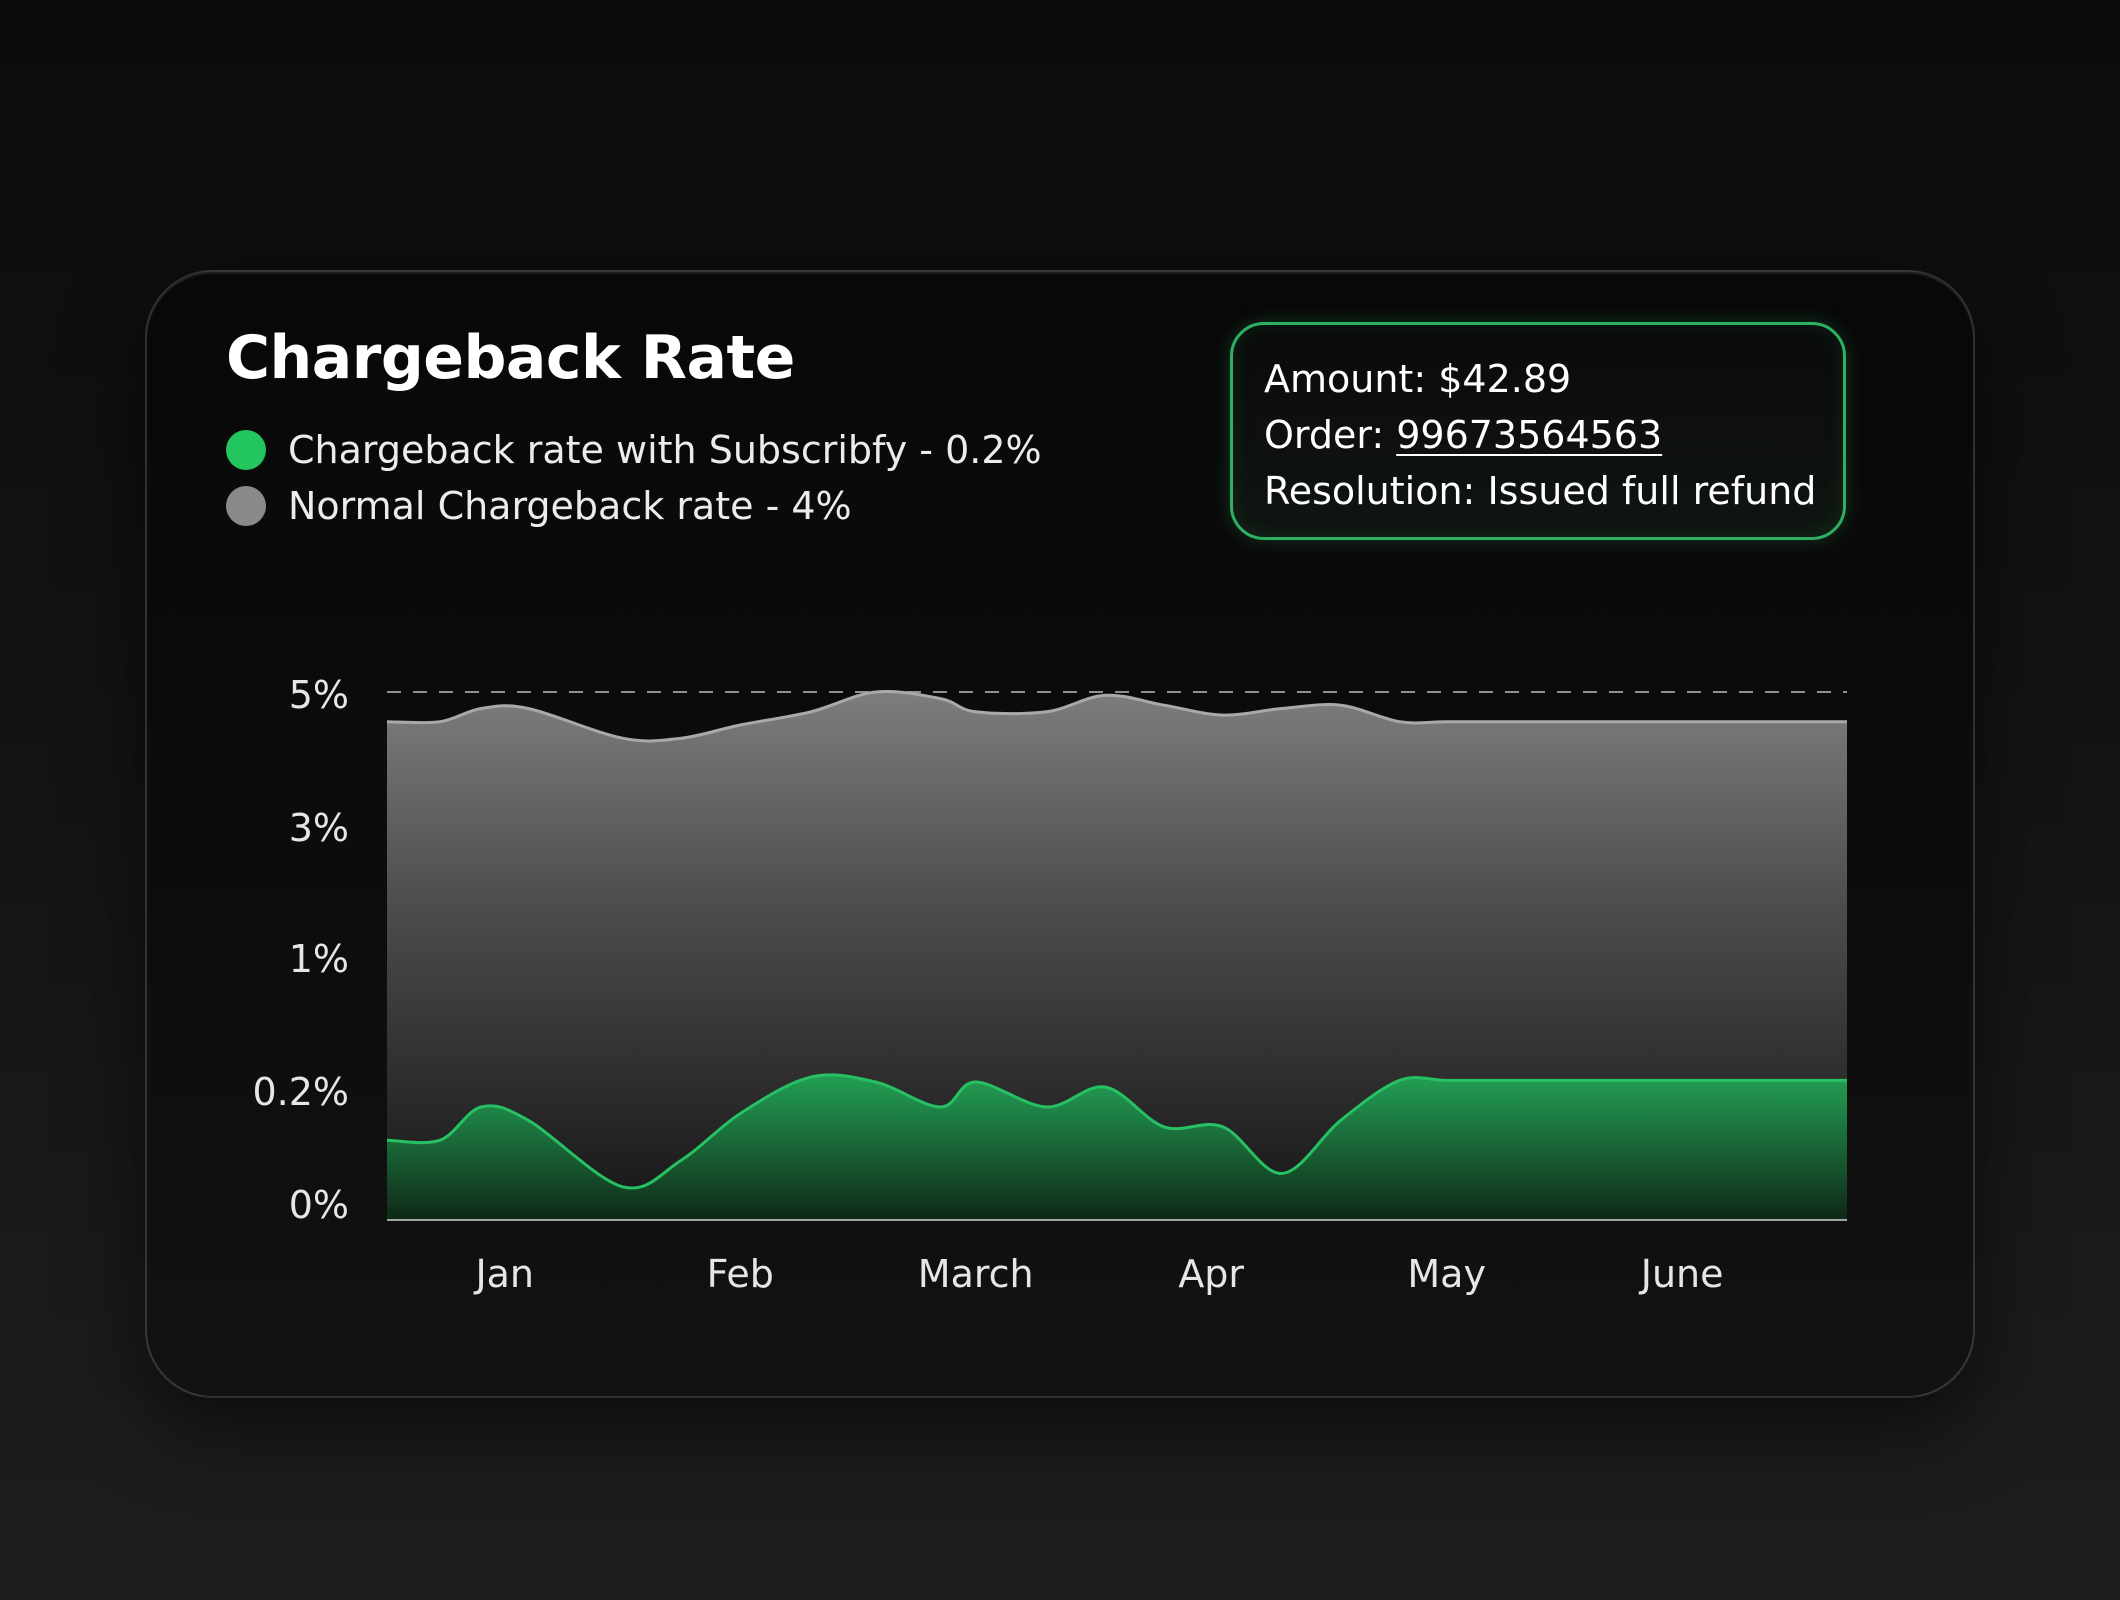  What do you see at coordinates (319, 1205) in the screenshot?
I see `y-tick-label: 0%` at bounding box center [319, 1205].